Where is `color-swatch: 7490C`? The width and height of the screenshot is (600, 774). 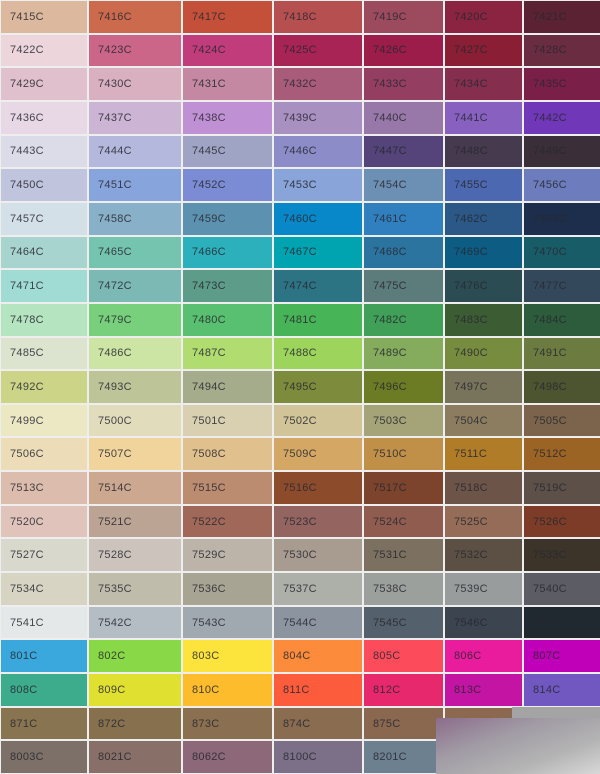
color-swatch: 7490C is located at coordinates (483, 353).